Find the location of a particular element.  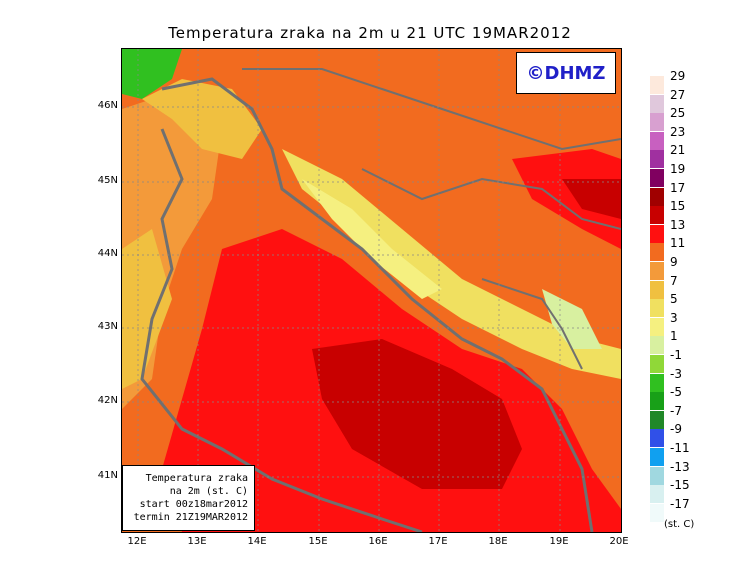

legend-label: 21 is located at coordinates (678, 150).